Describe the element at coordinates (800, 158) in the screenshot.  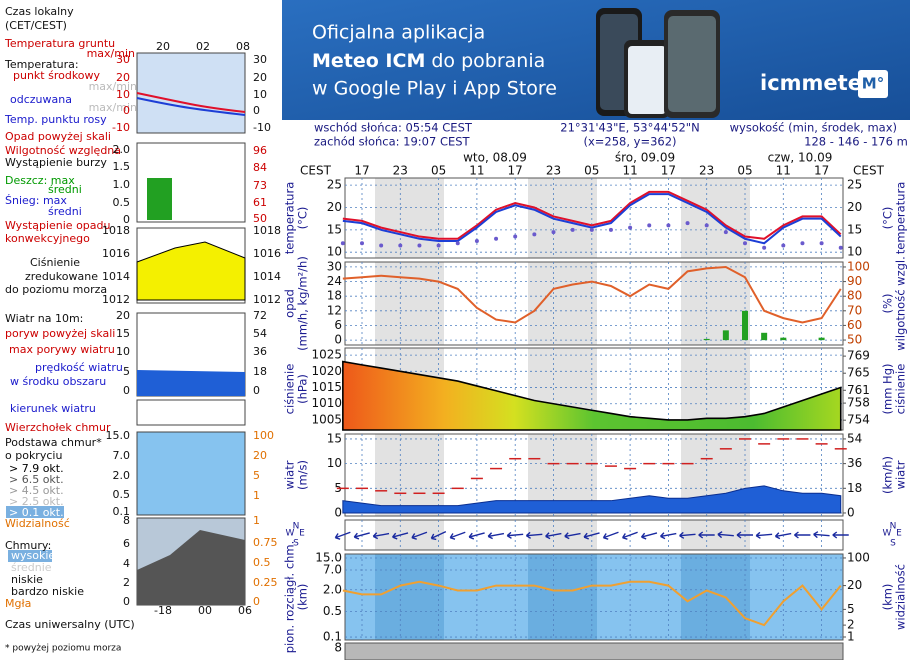
I see `day-label: czw, 10.09` at that location.